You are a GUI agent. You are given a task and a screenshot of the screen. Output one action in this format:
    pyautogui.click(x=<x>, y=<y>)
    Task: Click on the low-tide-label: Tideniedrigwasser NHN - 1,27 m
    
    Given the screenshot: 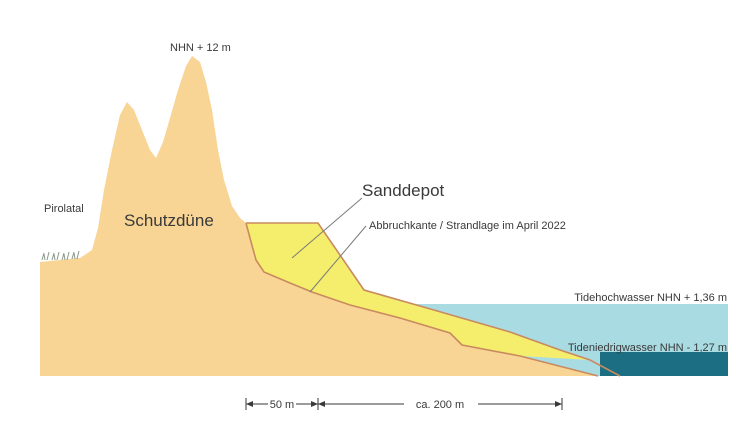 What is the action you would take?
    pyautogui.click(x=647, y=348)
    